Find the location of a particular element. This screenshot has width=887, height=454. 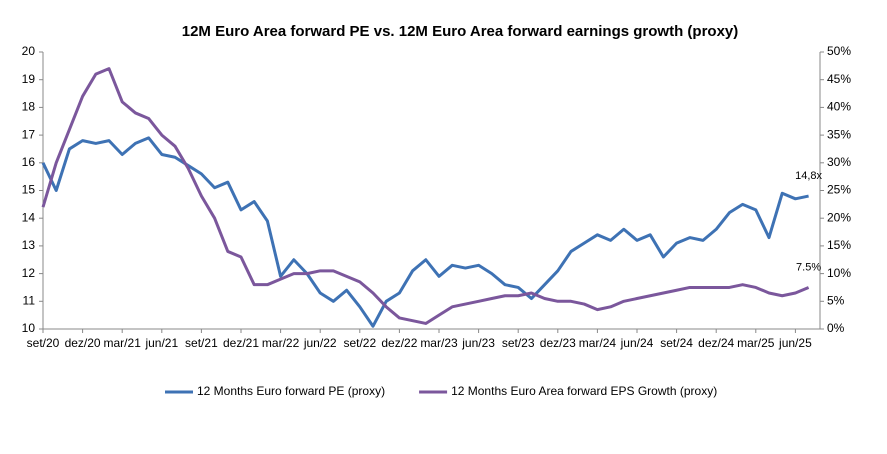

x-tick-label: dez/21 is located at coordinates (241, 343).